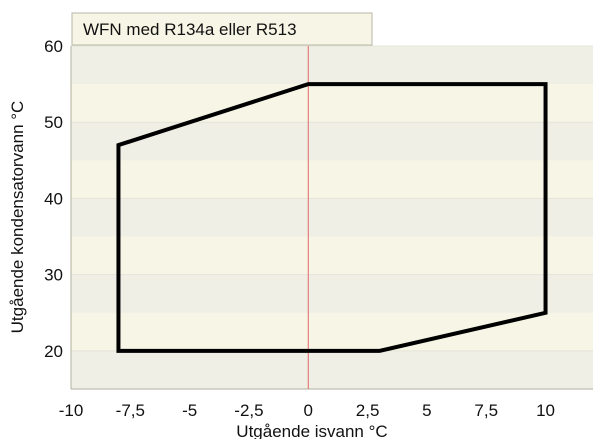 The height and width of the screenshot is (439, 593). I want to click on x-tick-label: 2,5, so click(368, 410).